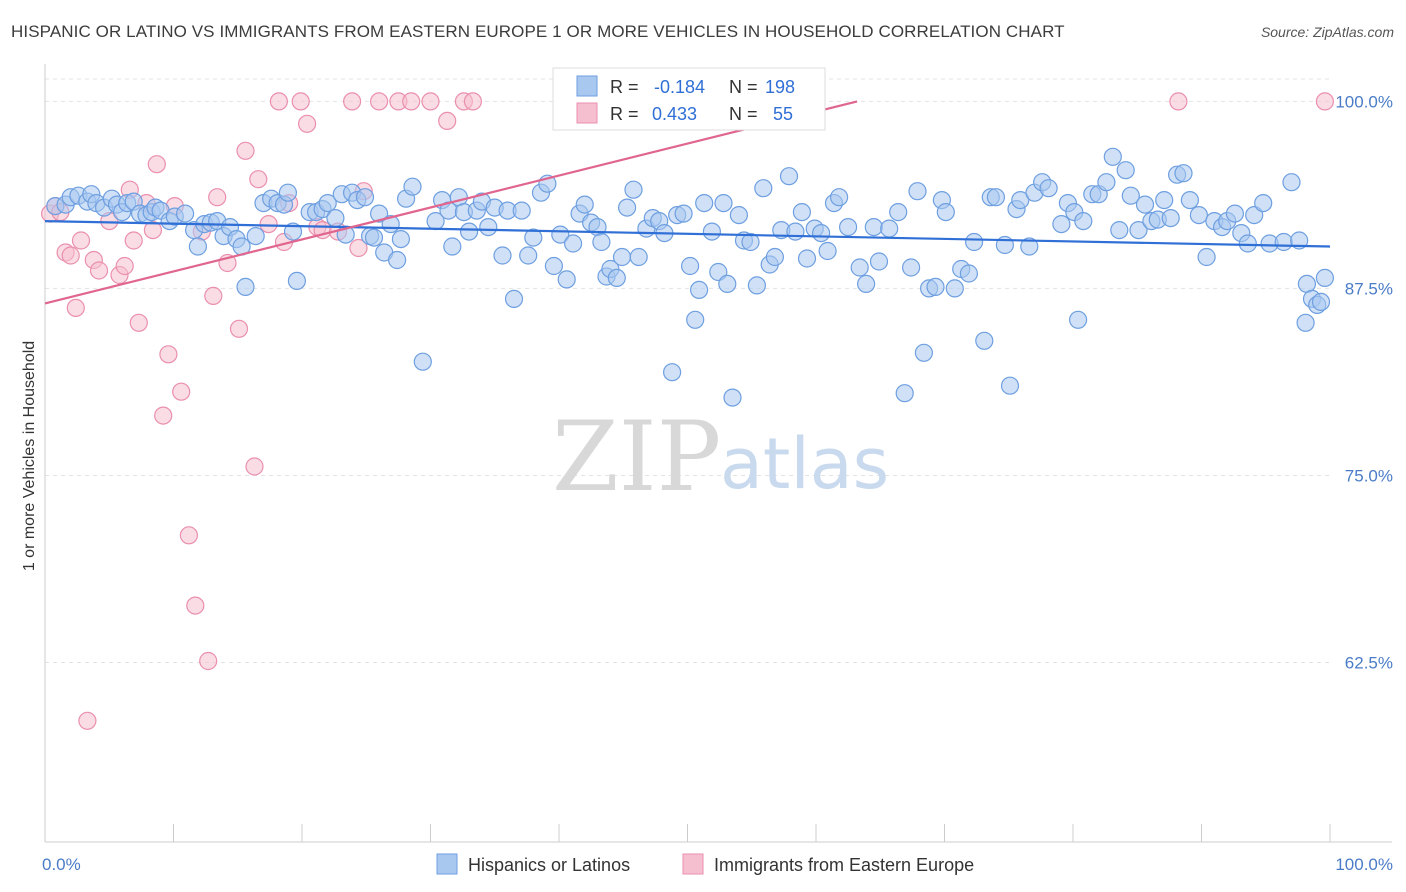 This screenshot has width=1406, height=892. I want to click on stats-r-value-blue: -0.184, so click(679, 87).